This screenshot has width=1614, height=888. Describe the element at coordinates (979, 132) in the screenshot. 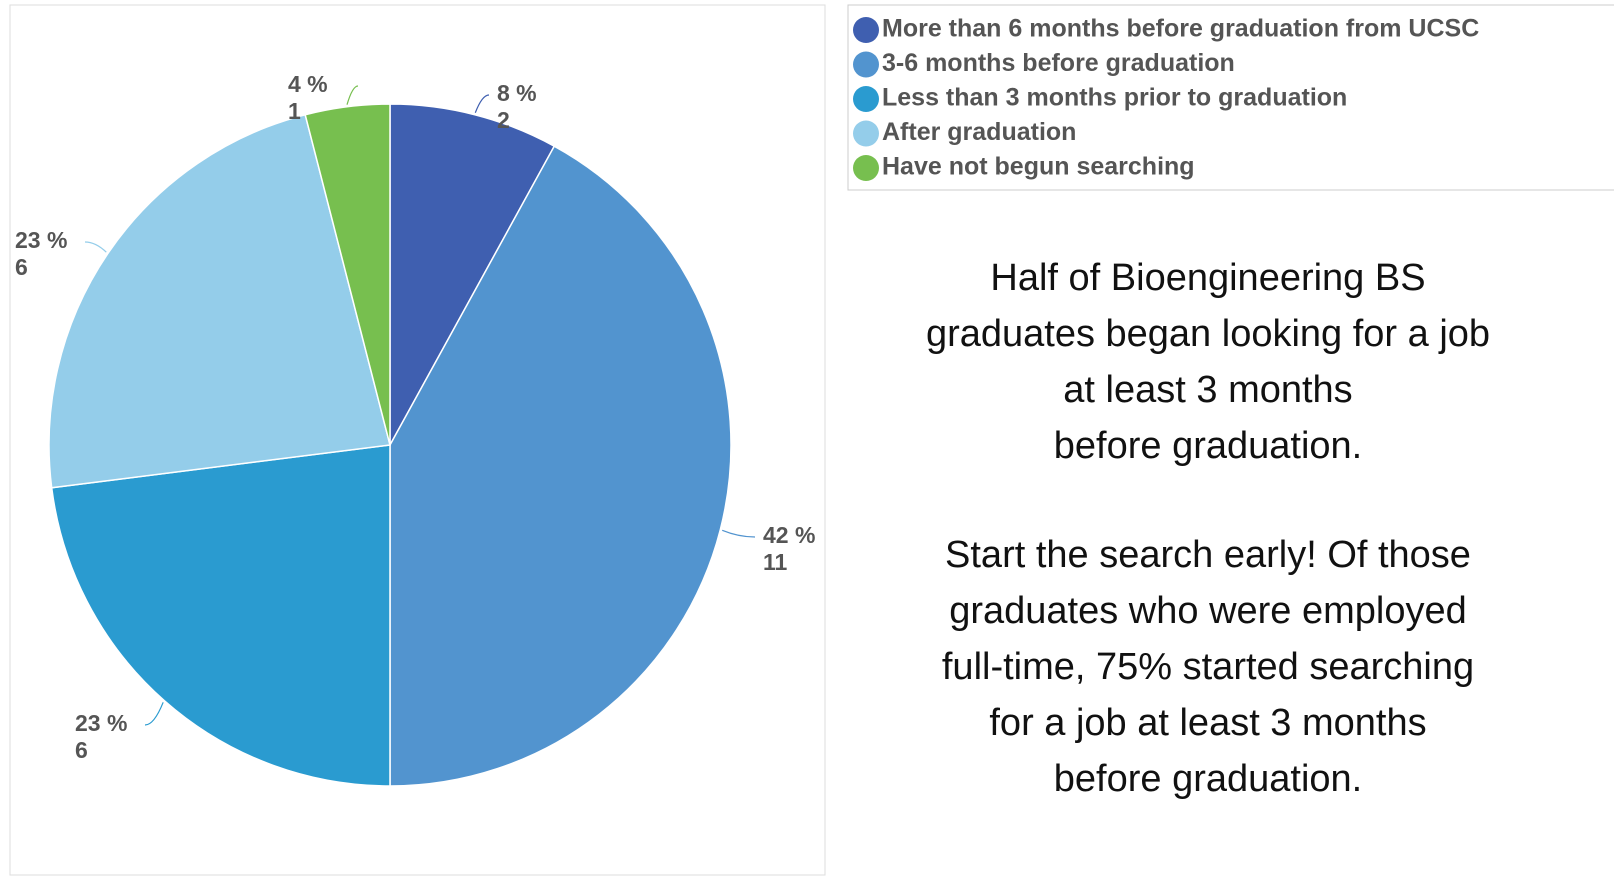

I see `legend-label: After graduation` at that location.